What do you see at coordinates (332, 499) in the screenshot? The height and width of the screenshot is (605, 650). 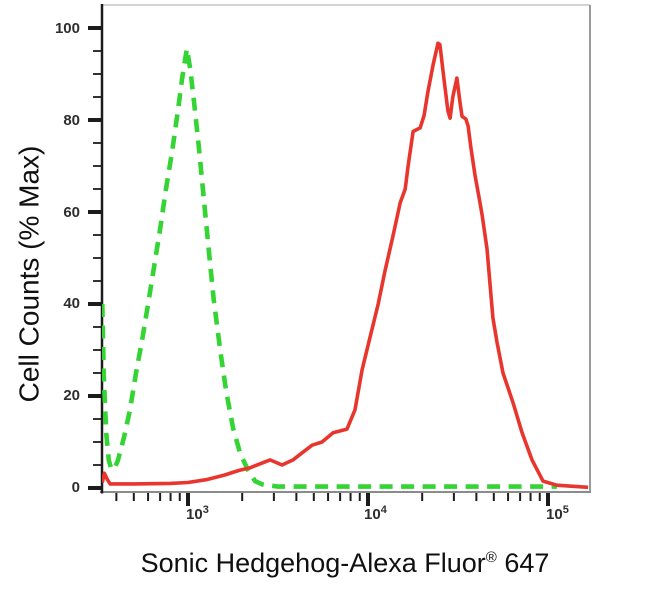 I see `x-axis-ticks` at bounding box center [332, 499].